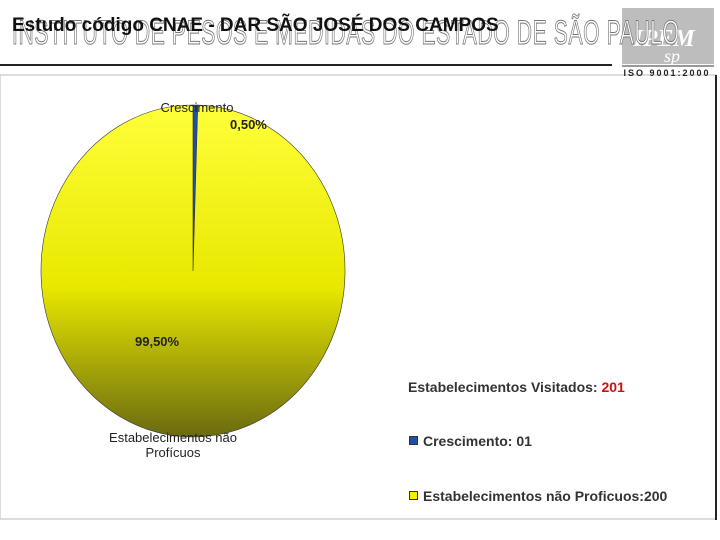 The height and width of the screenshot is (540, 720). Describe the element at coordinates (664, 39) in the screenshot. I see `logo: IPEM` at that location.